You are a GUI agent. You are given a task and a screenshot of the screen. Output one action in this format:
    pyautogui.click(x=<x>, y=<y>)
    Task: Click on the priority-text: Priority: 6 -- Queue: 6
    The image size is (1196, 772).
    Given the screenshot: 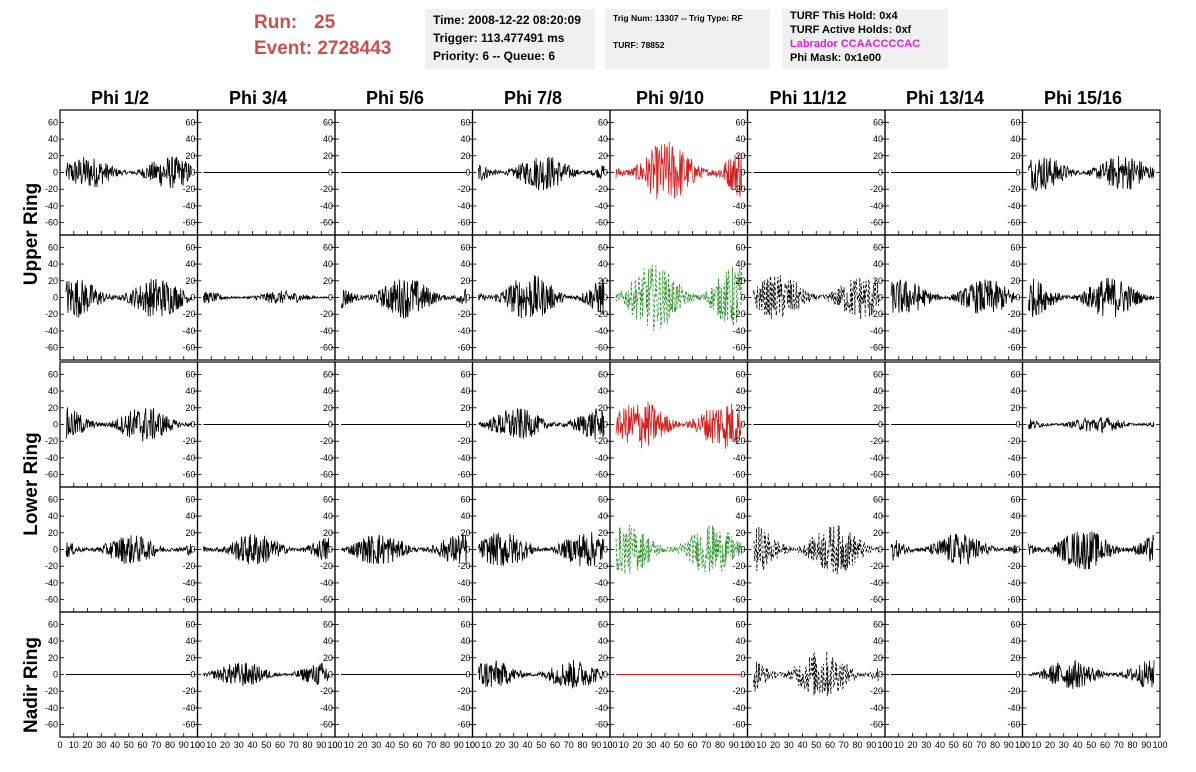 What is the action you would take?
    pyautogui.click(x=494, y=56)
    